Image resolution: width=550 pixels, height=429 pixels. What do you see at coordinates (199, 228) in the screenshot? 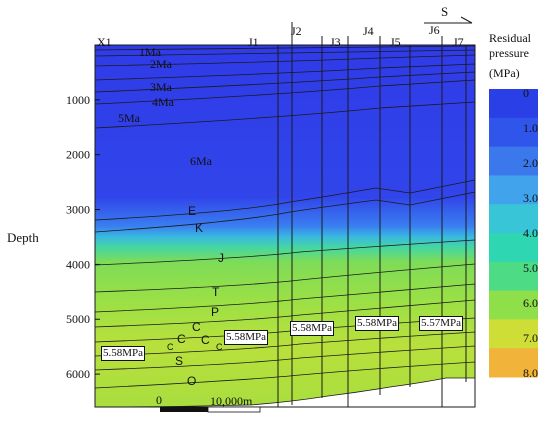
I see `horizon-label-K: K` at bounding box center [199, 228].